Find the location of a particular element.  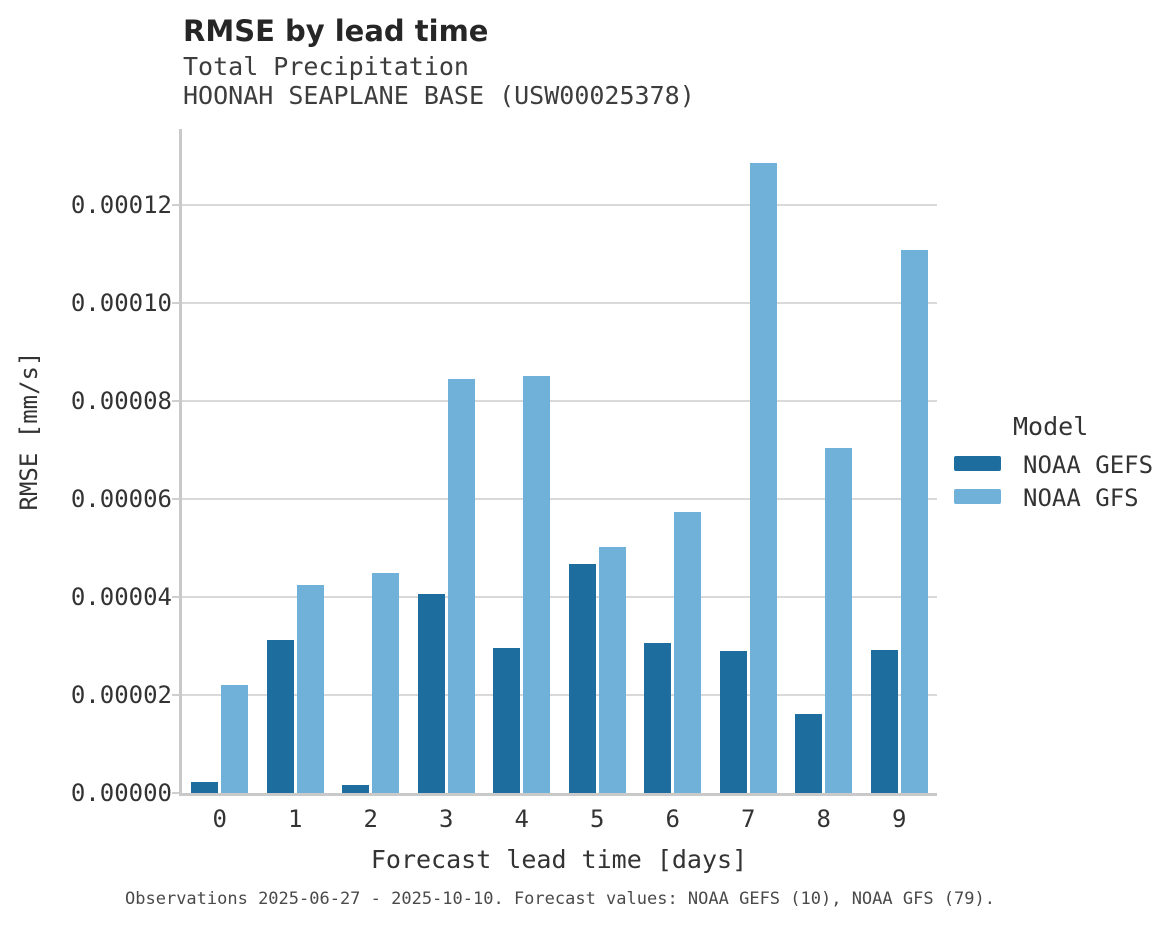

y-tick-label: 0.00008 is located at coordinates (121, 400).